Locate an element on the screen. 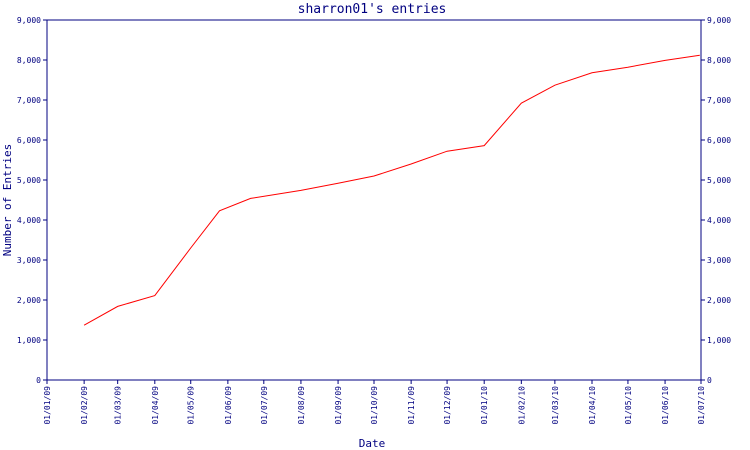 This screenshot has height=450, width=750. y-tick-label-left: 0 is located at coordinates (38, 380).